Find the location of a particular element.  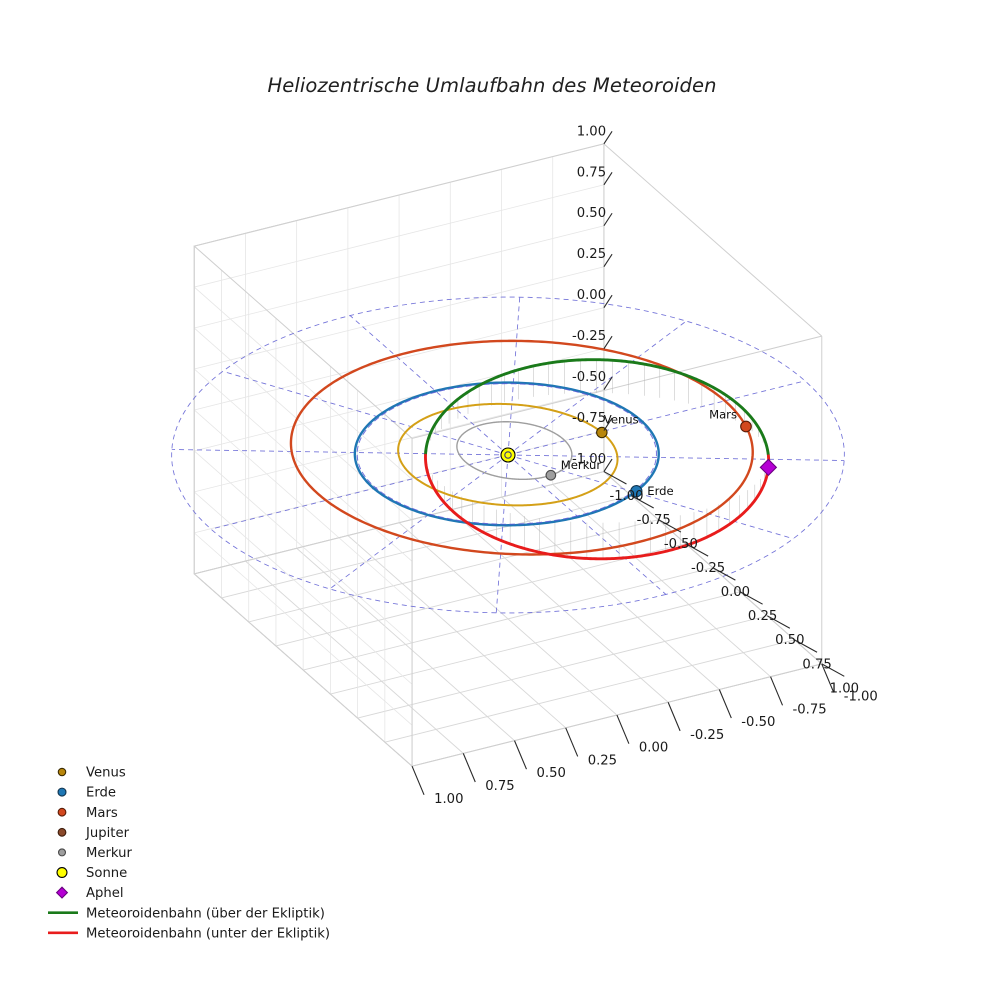

x-axis-1-tick is located at coordinates (642, 502).